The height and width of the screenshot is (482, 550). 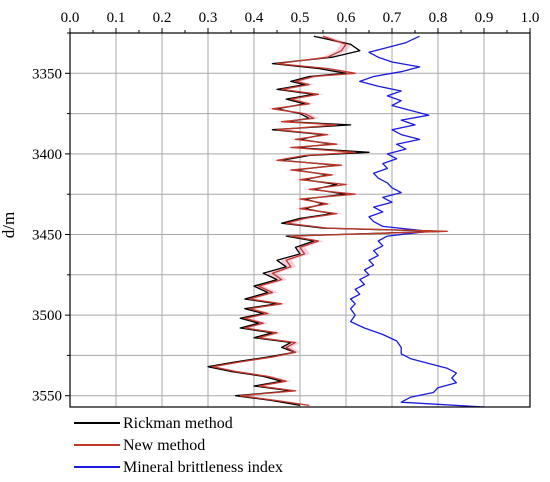 What do you see at coordinates (47, 397) in the screenshot?
I see `y-tick-label: 3550` at bounding box center [47, 397].